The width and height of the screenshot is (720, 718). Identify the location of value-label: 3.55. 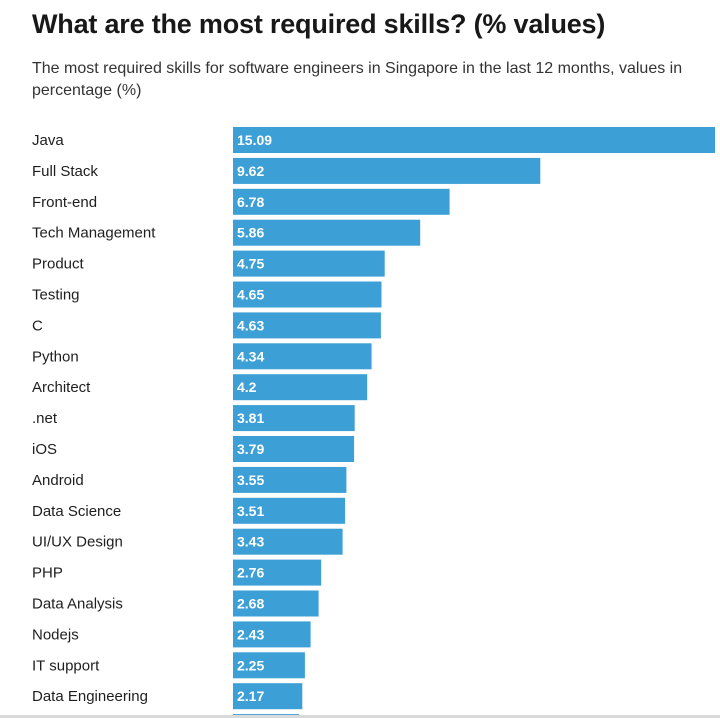
(250, 480).